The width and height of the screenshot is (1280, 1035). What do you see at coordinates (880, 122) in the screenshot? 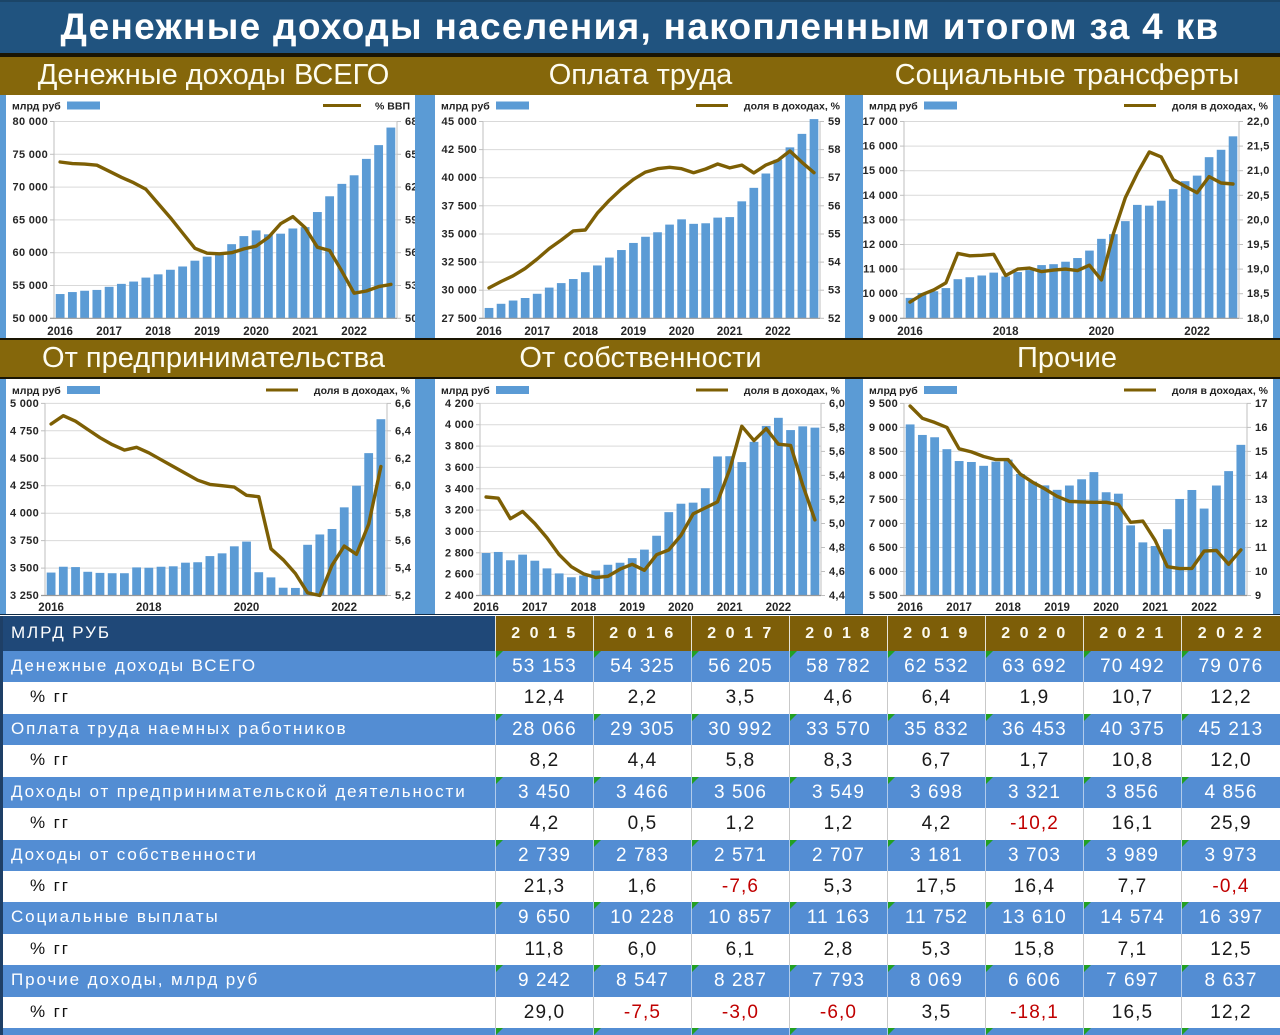
I see `svg-text: 17 000` at bounding box center [880, 122].